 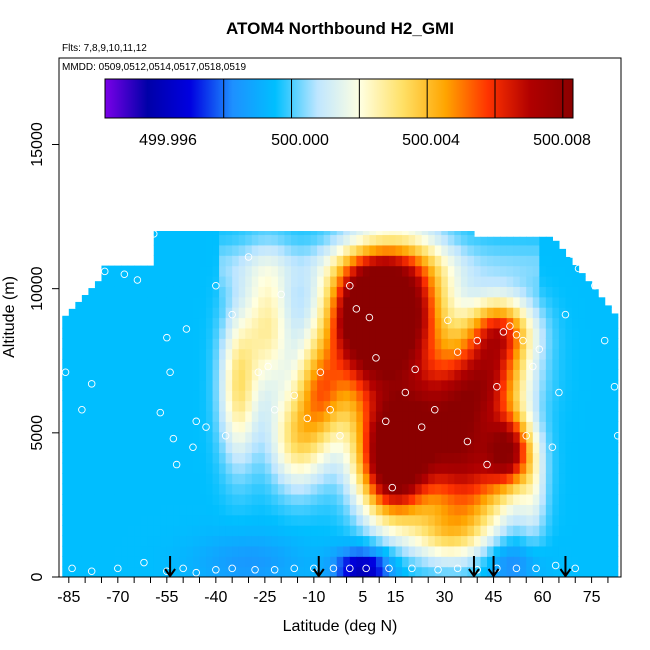 What do you see at coordinates (362, 597) in the screenshot?
I see `x-tick-label: 5` at bounding box center [362, 597].